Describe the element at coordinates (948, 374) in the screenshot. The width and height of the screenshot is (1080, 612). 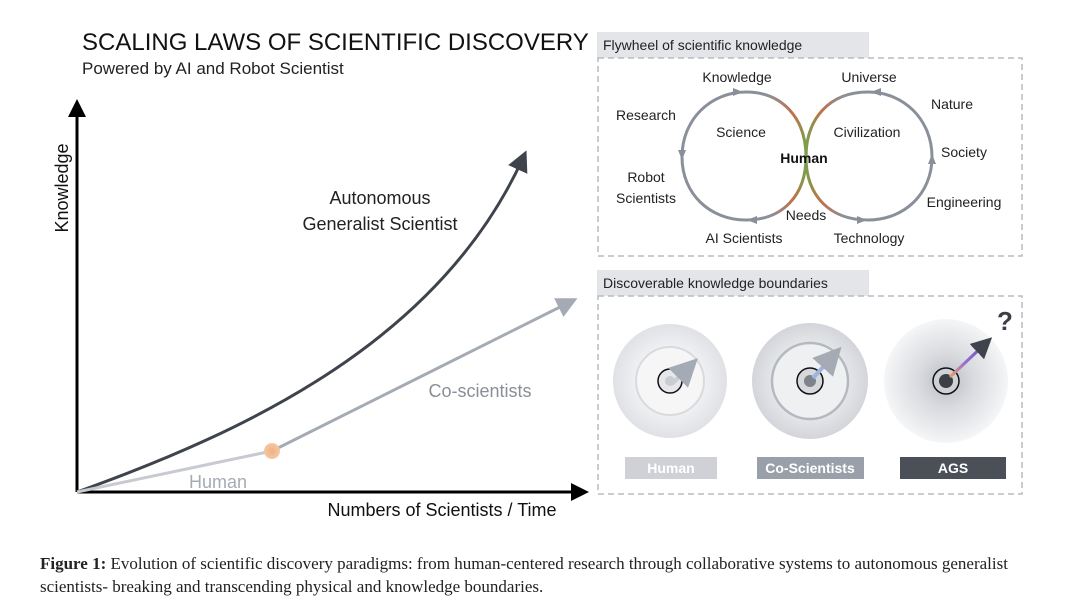
I see `ags-boundary: ?` at that location.